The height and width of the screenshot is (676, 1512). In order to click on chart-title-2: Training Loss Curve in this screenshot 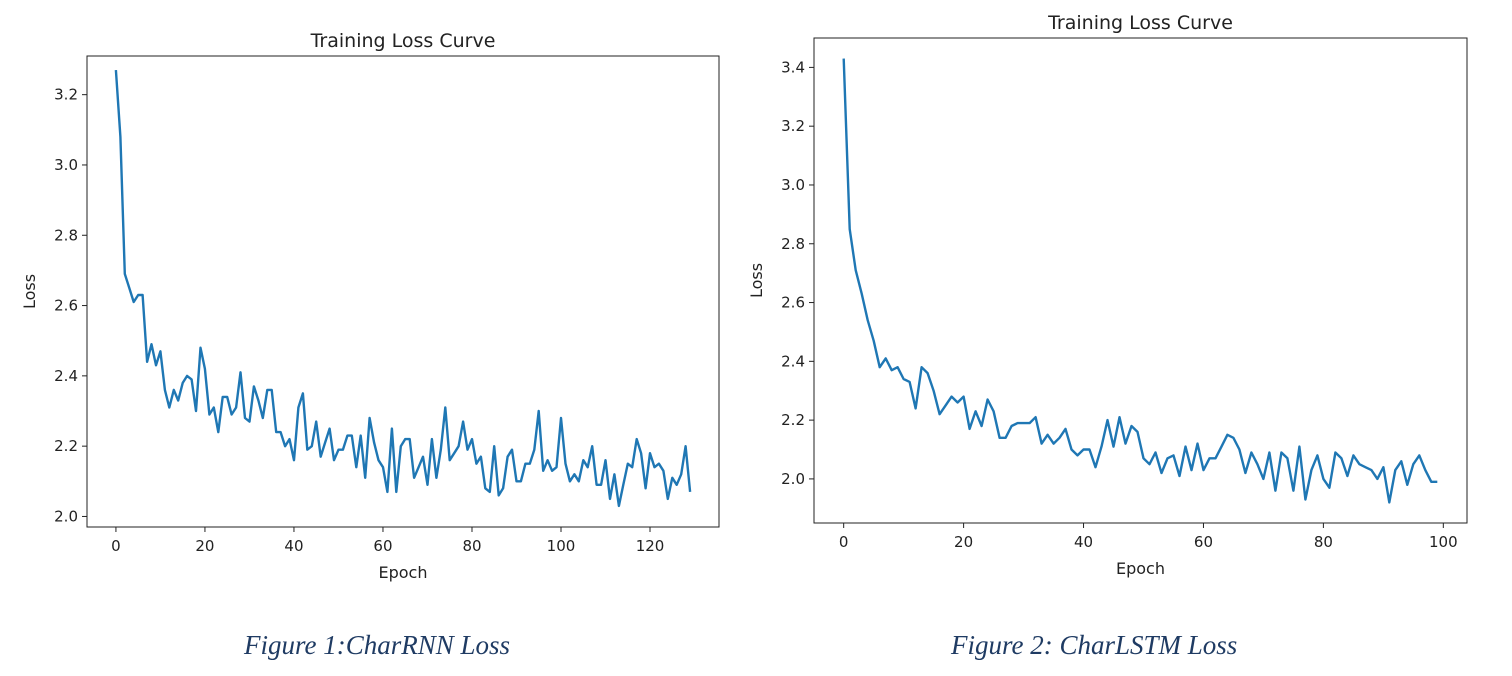, I will do `click(1140, 23)`.